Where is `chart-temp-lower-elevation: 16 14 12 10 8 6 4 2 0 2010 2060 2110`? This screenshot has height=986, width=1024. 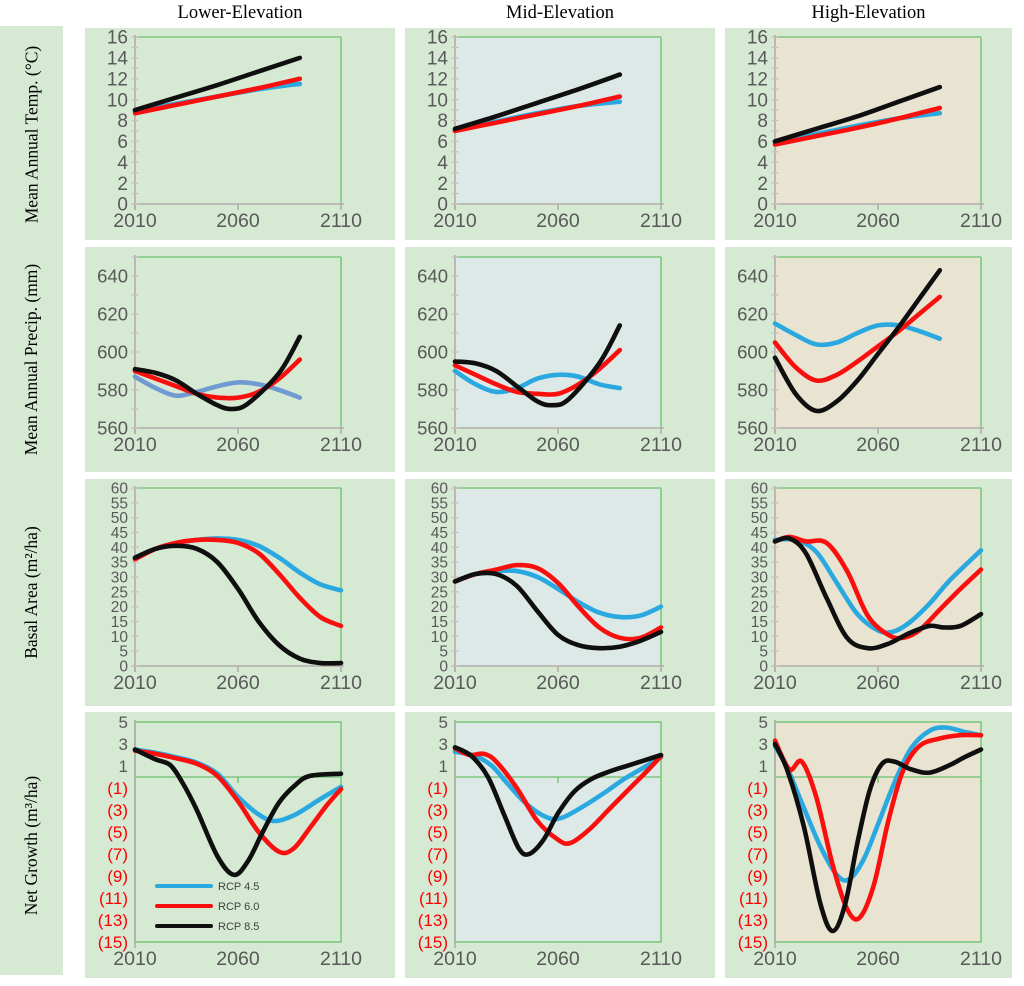 chart-temp-lower-elevation: 16 14 12 10 8 6 4 2 0 2010 2060 2110 is located at coordinates (240, 134).